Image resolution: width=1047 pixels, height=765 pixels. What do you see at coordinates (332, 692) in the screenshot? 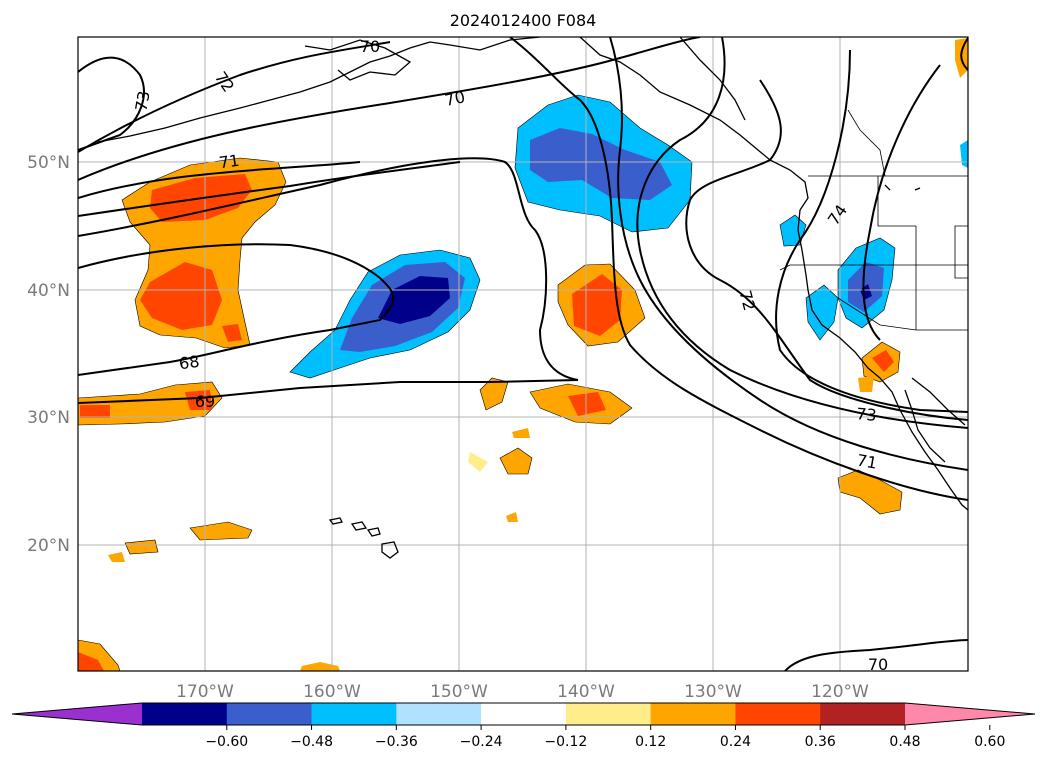
I see `lon-label: 160°W` at bounding box center [332, 692].